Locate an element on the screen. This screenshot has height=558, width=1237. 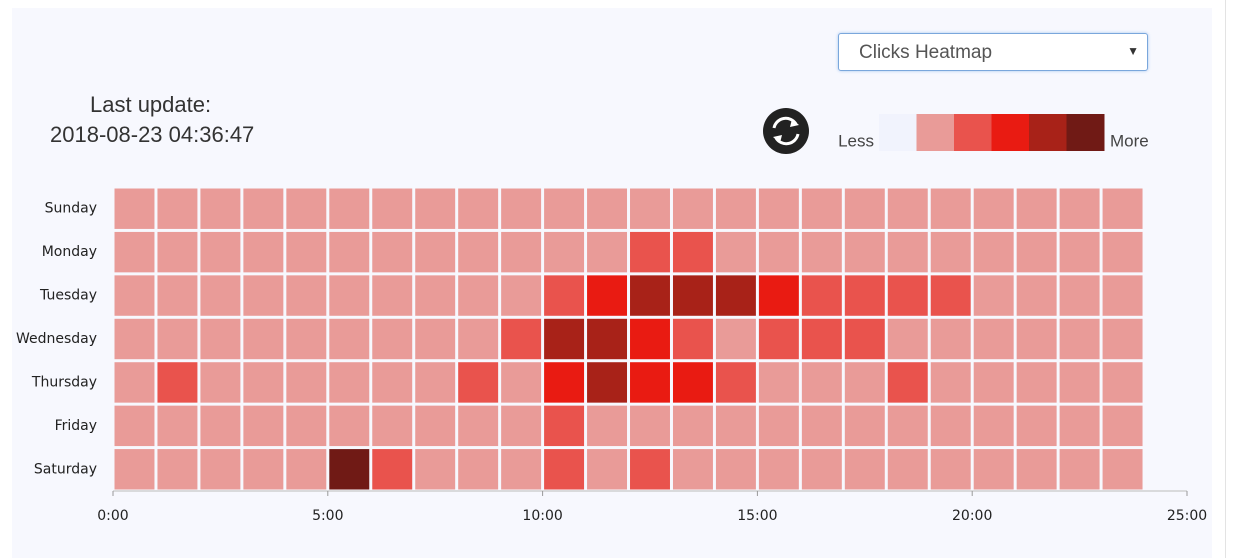
refresh-button is located at coordinates (786, 131).